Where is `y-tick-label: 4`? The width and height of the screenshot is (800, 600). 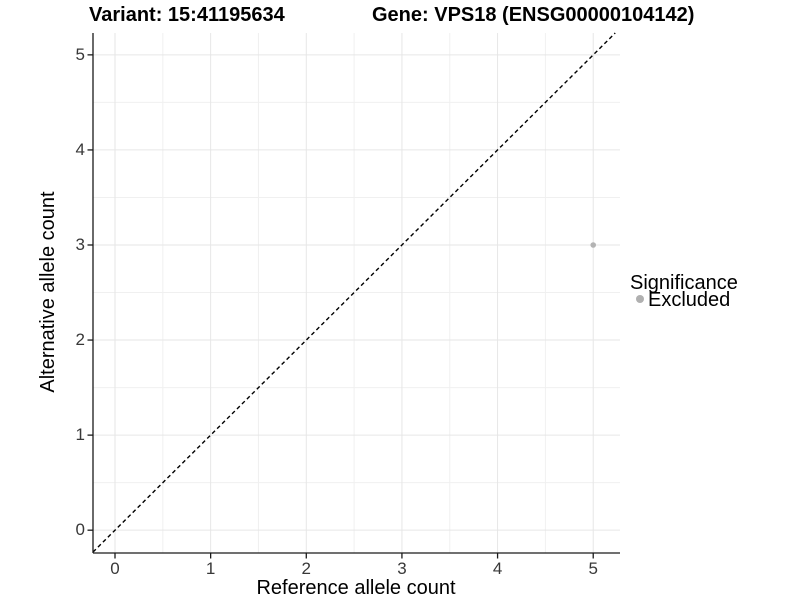 y-tick-label: 4 is located at coordinates (80, 149).